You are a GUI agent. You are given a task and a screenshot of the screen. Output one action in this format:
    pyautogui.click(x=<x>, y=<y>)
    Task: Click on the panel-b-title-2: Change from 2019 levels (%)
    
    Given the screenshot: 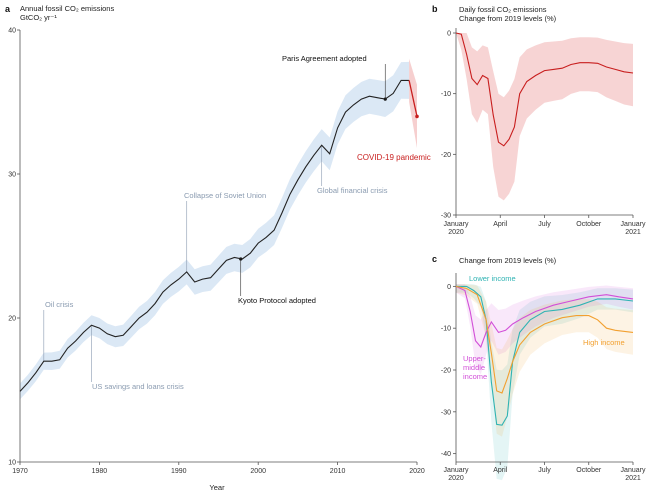 What is the action you would take?
    pyautogui.click(x=508, y=18)
    